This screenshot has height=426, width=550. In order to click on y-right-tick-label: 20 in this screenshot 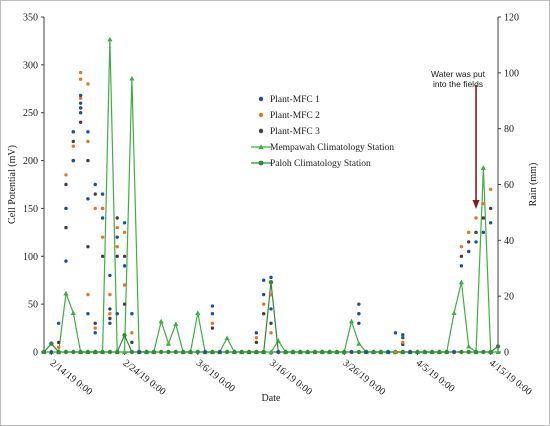, I will do `click(509, 297)`.